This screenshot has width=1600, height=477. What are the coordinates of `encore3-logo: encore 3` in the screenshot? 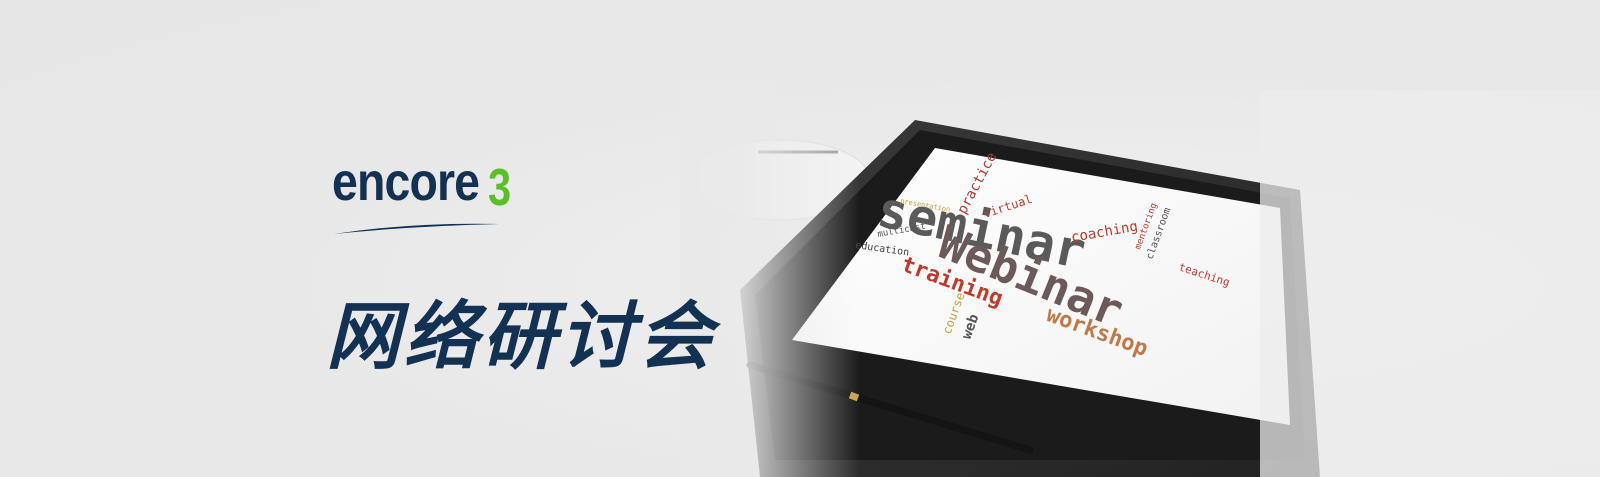 It's located at (427, 197).